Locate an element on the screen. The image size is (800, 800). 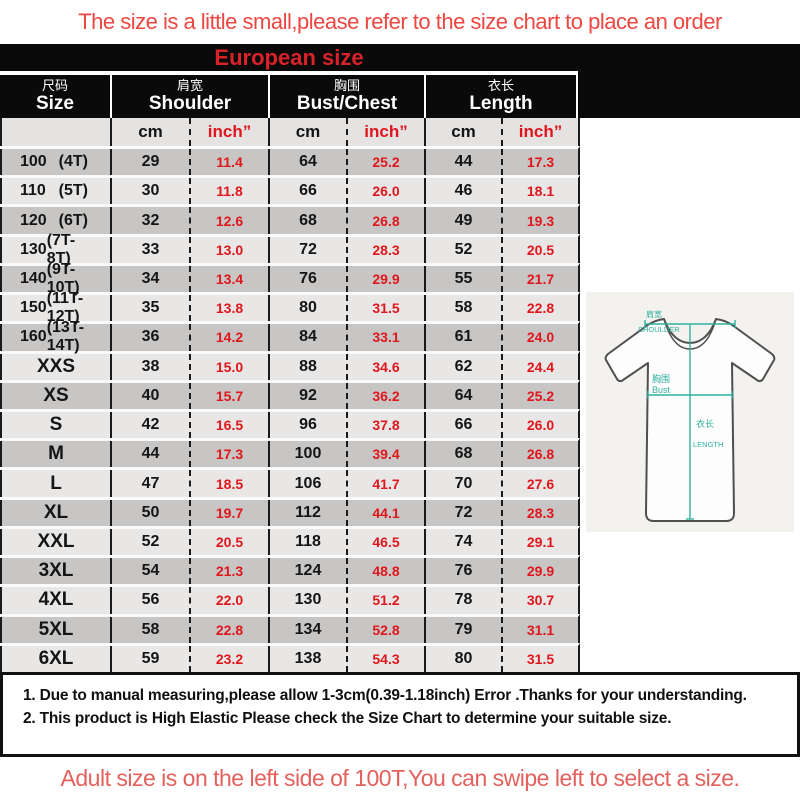
length-cm-cell: 74 is located at coordinates (462, 542).